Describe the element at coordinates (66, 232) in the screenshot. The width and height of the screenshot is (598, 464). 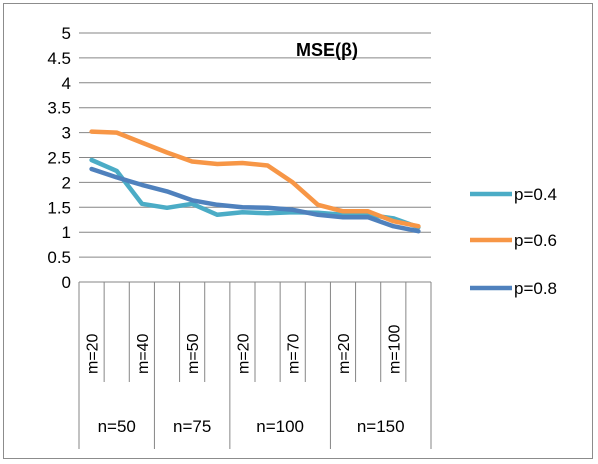
I see `y-tick-label: 1` at that location.